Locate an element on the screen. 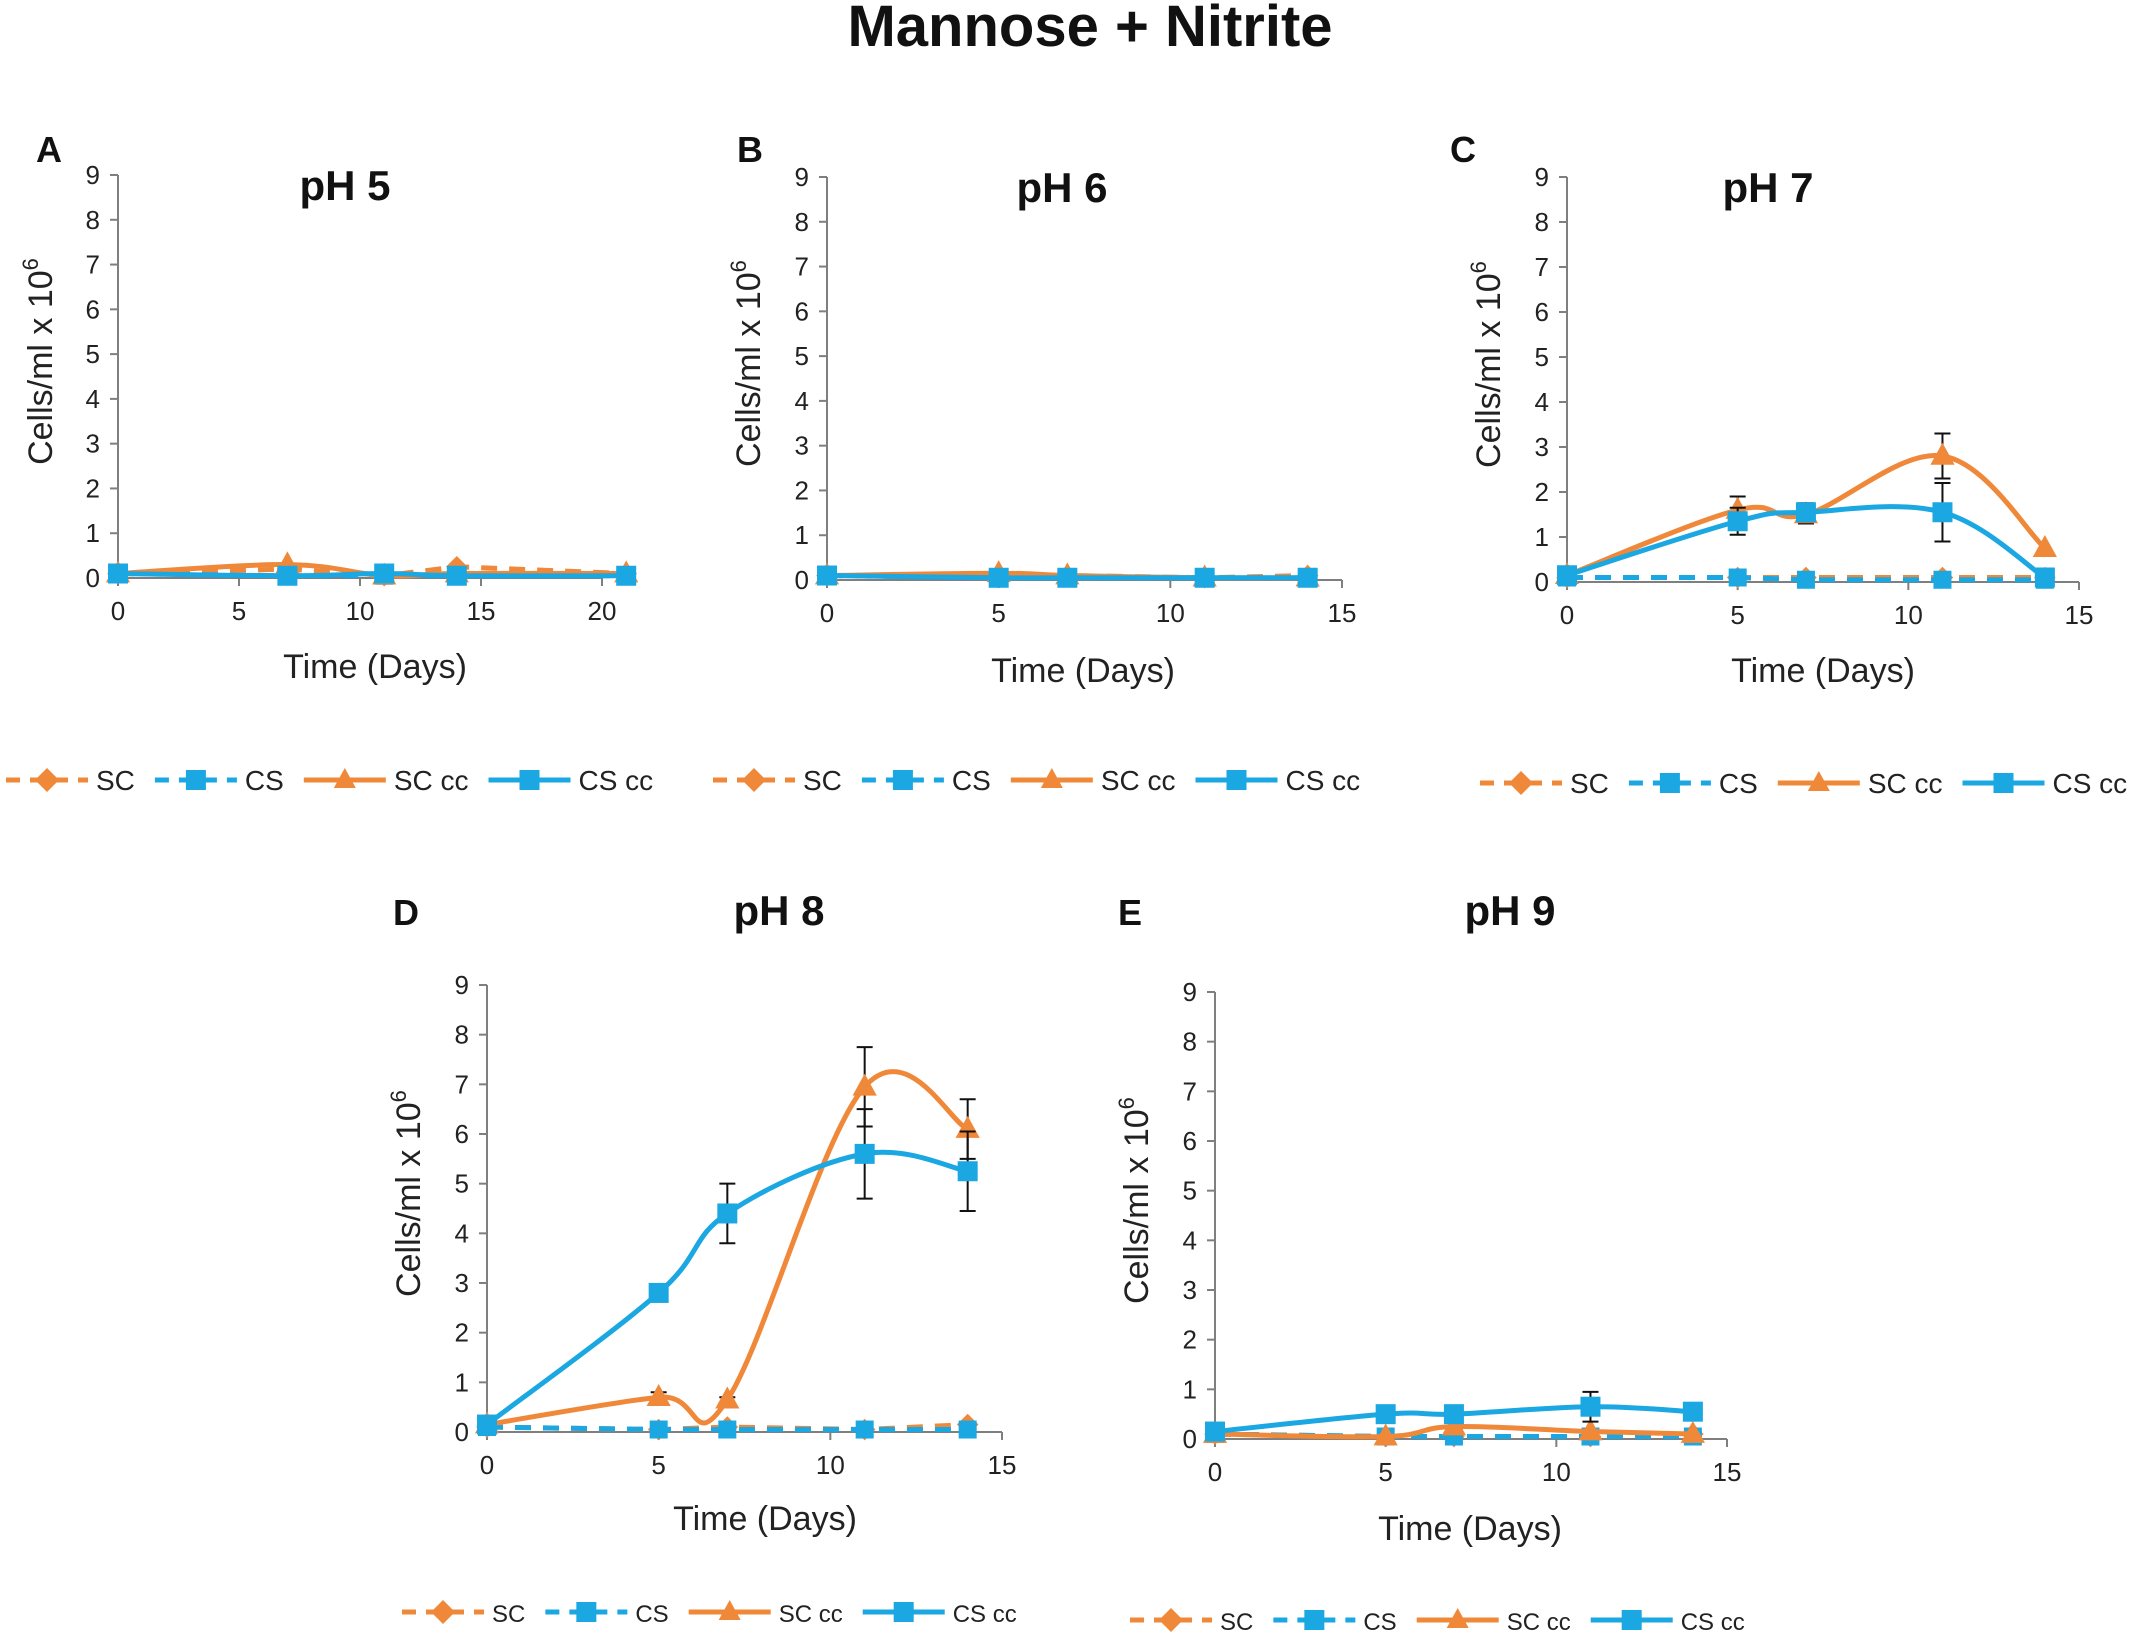 Image resolution: width=2139 pixels, height=1634 pixels. legend-item: CS cc is located at coordinates (1667, 1621).